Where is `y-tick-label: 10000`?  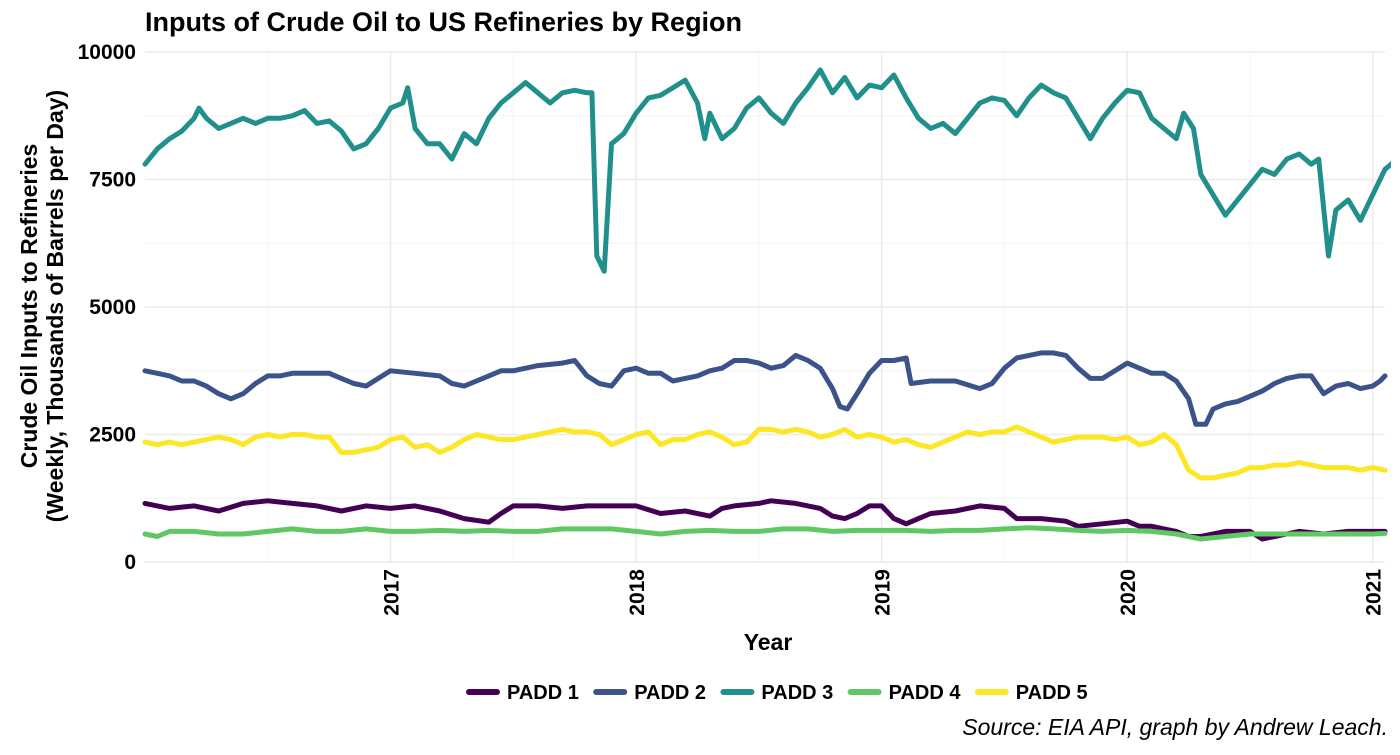 y-tick-label: 10000 is located at coordinates (107, 52).